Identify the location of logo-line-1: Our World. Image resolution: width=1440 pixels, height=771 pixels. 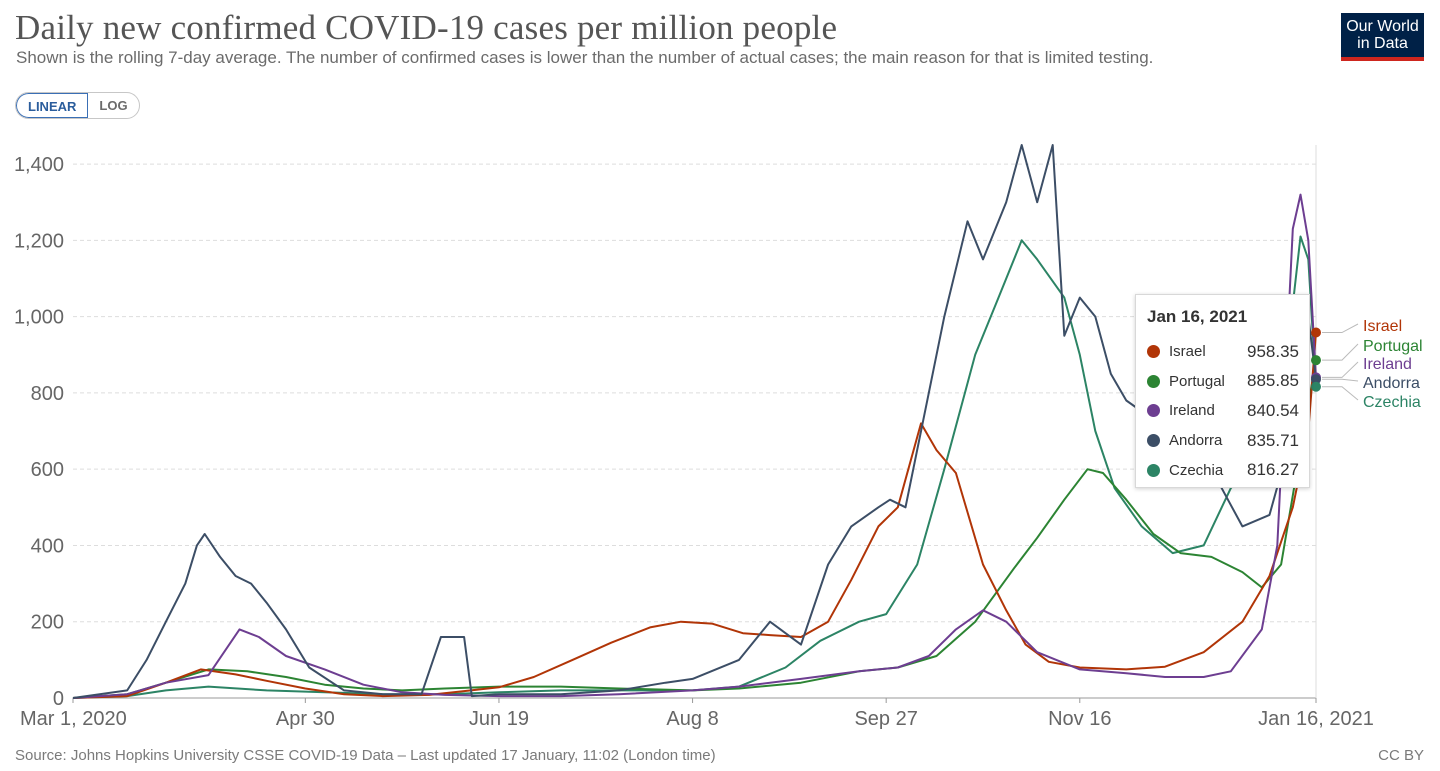
(1382, 26).